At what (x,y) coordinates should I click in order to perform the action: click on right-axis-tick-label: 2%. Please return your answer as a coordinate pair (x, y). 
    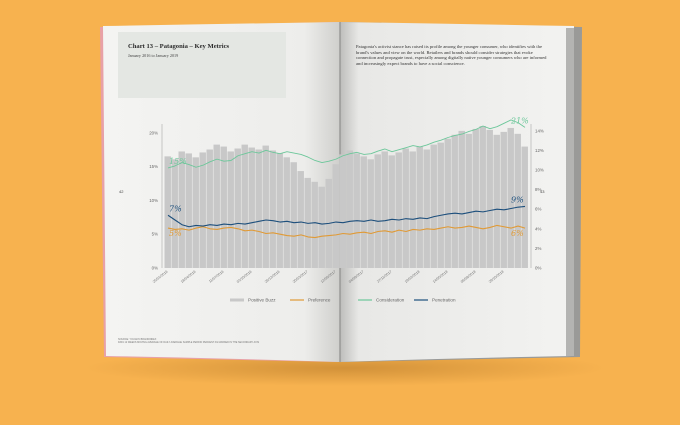
    Looking at the image, I should click on (538, 248).